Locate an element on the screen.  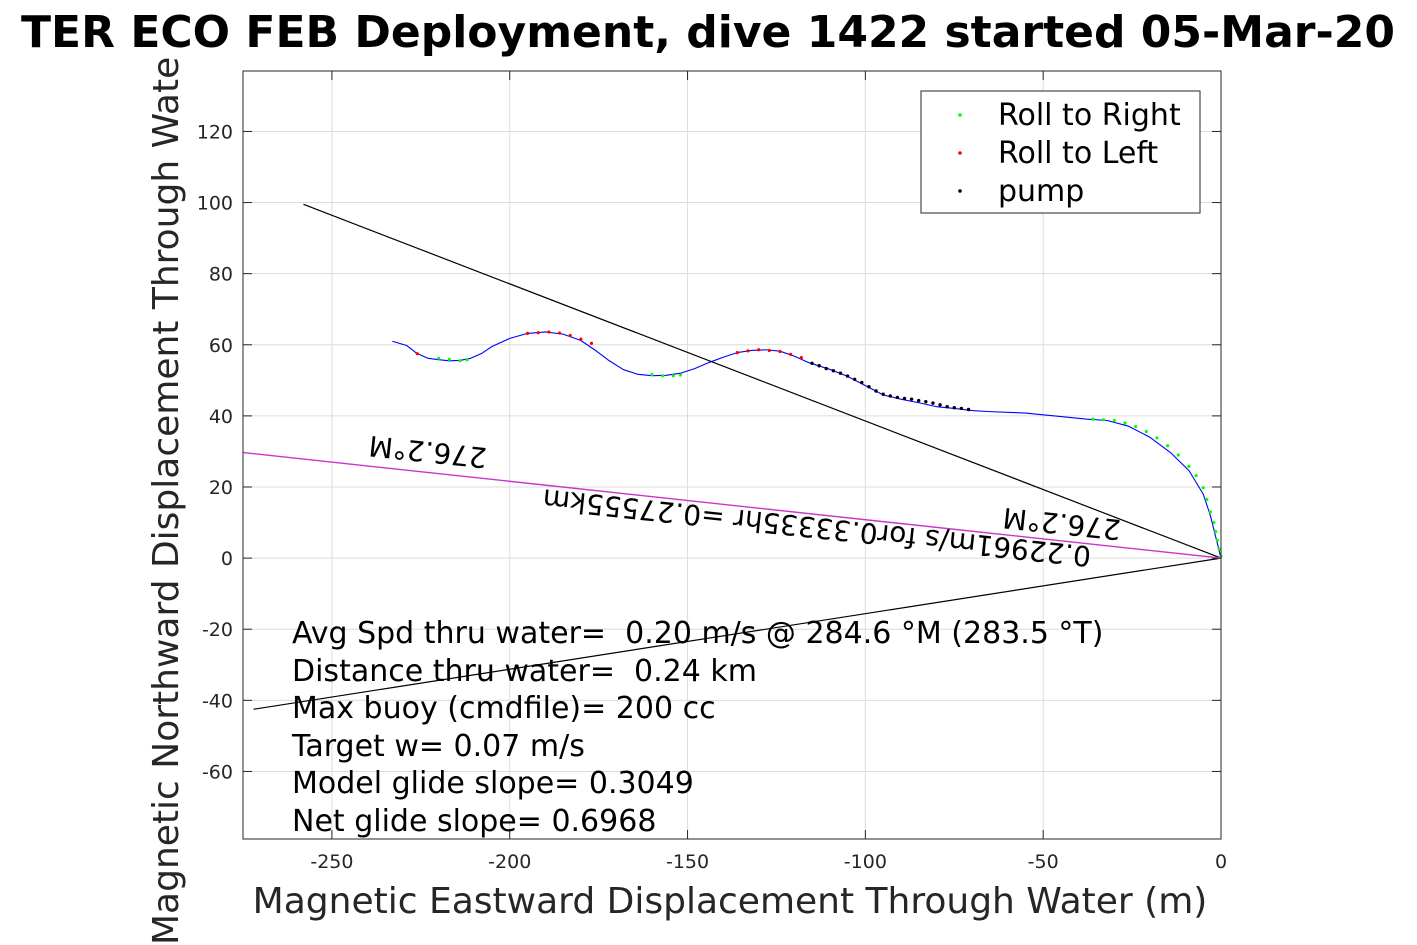
legend-box is located at coordinates (1060, 152).